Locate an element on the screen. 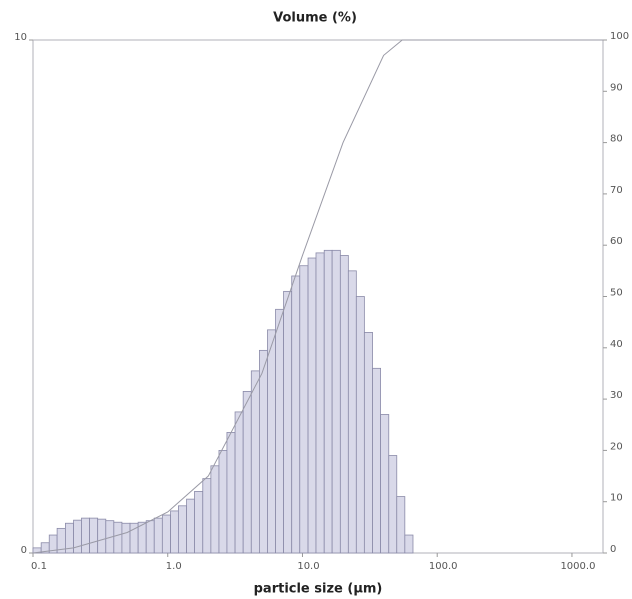 Image resolution: width=632 pixels, height=599 pixels. chart-title: Volume (%) is located at coordinates (315, 18).